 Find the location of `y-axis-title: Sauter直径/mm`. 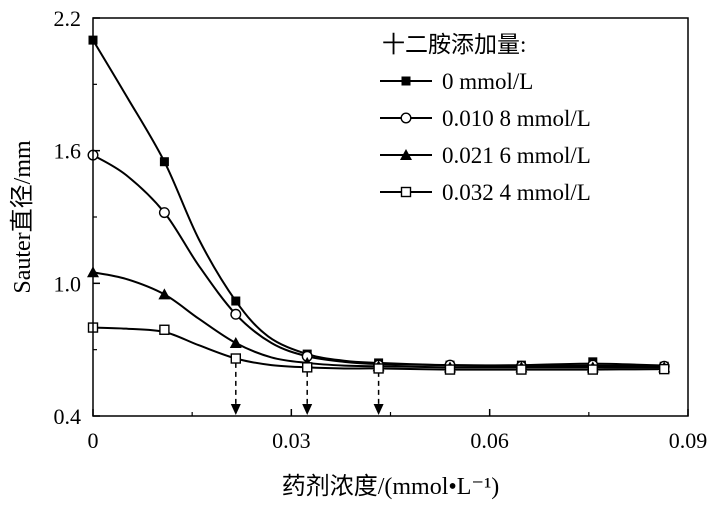

y-axis-title: Sauter直径/mm is located at coordinates (22, 217).